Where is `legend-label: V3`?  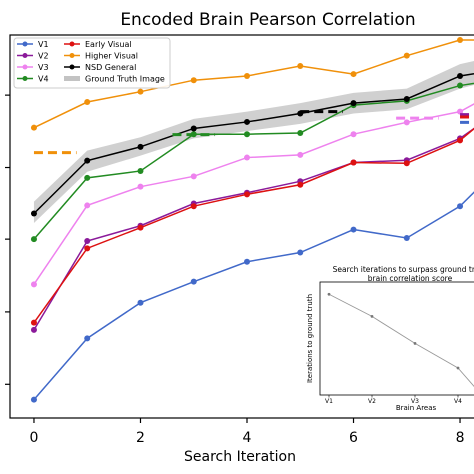 legend-label: V3 is located at coordinates (43, 67).